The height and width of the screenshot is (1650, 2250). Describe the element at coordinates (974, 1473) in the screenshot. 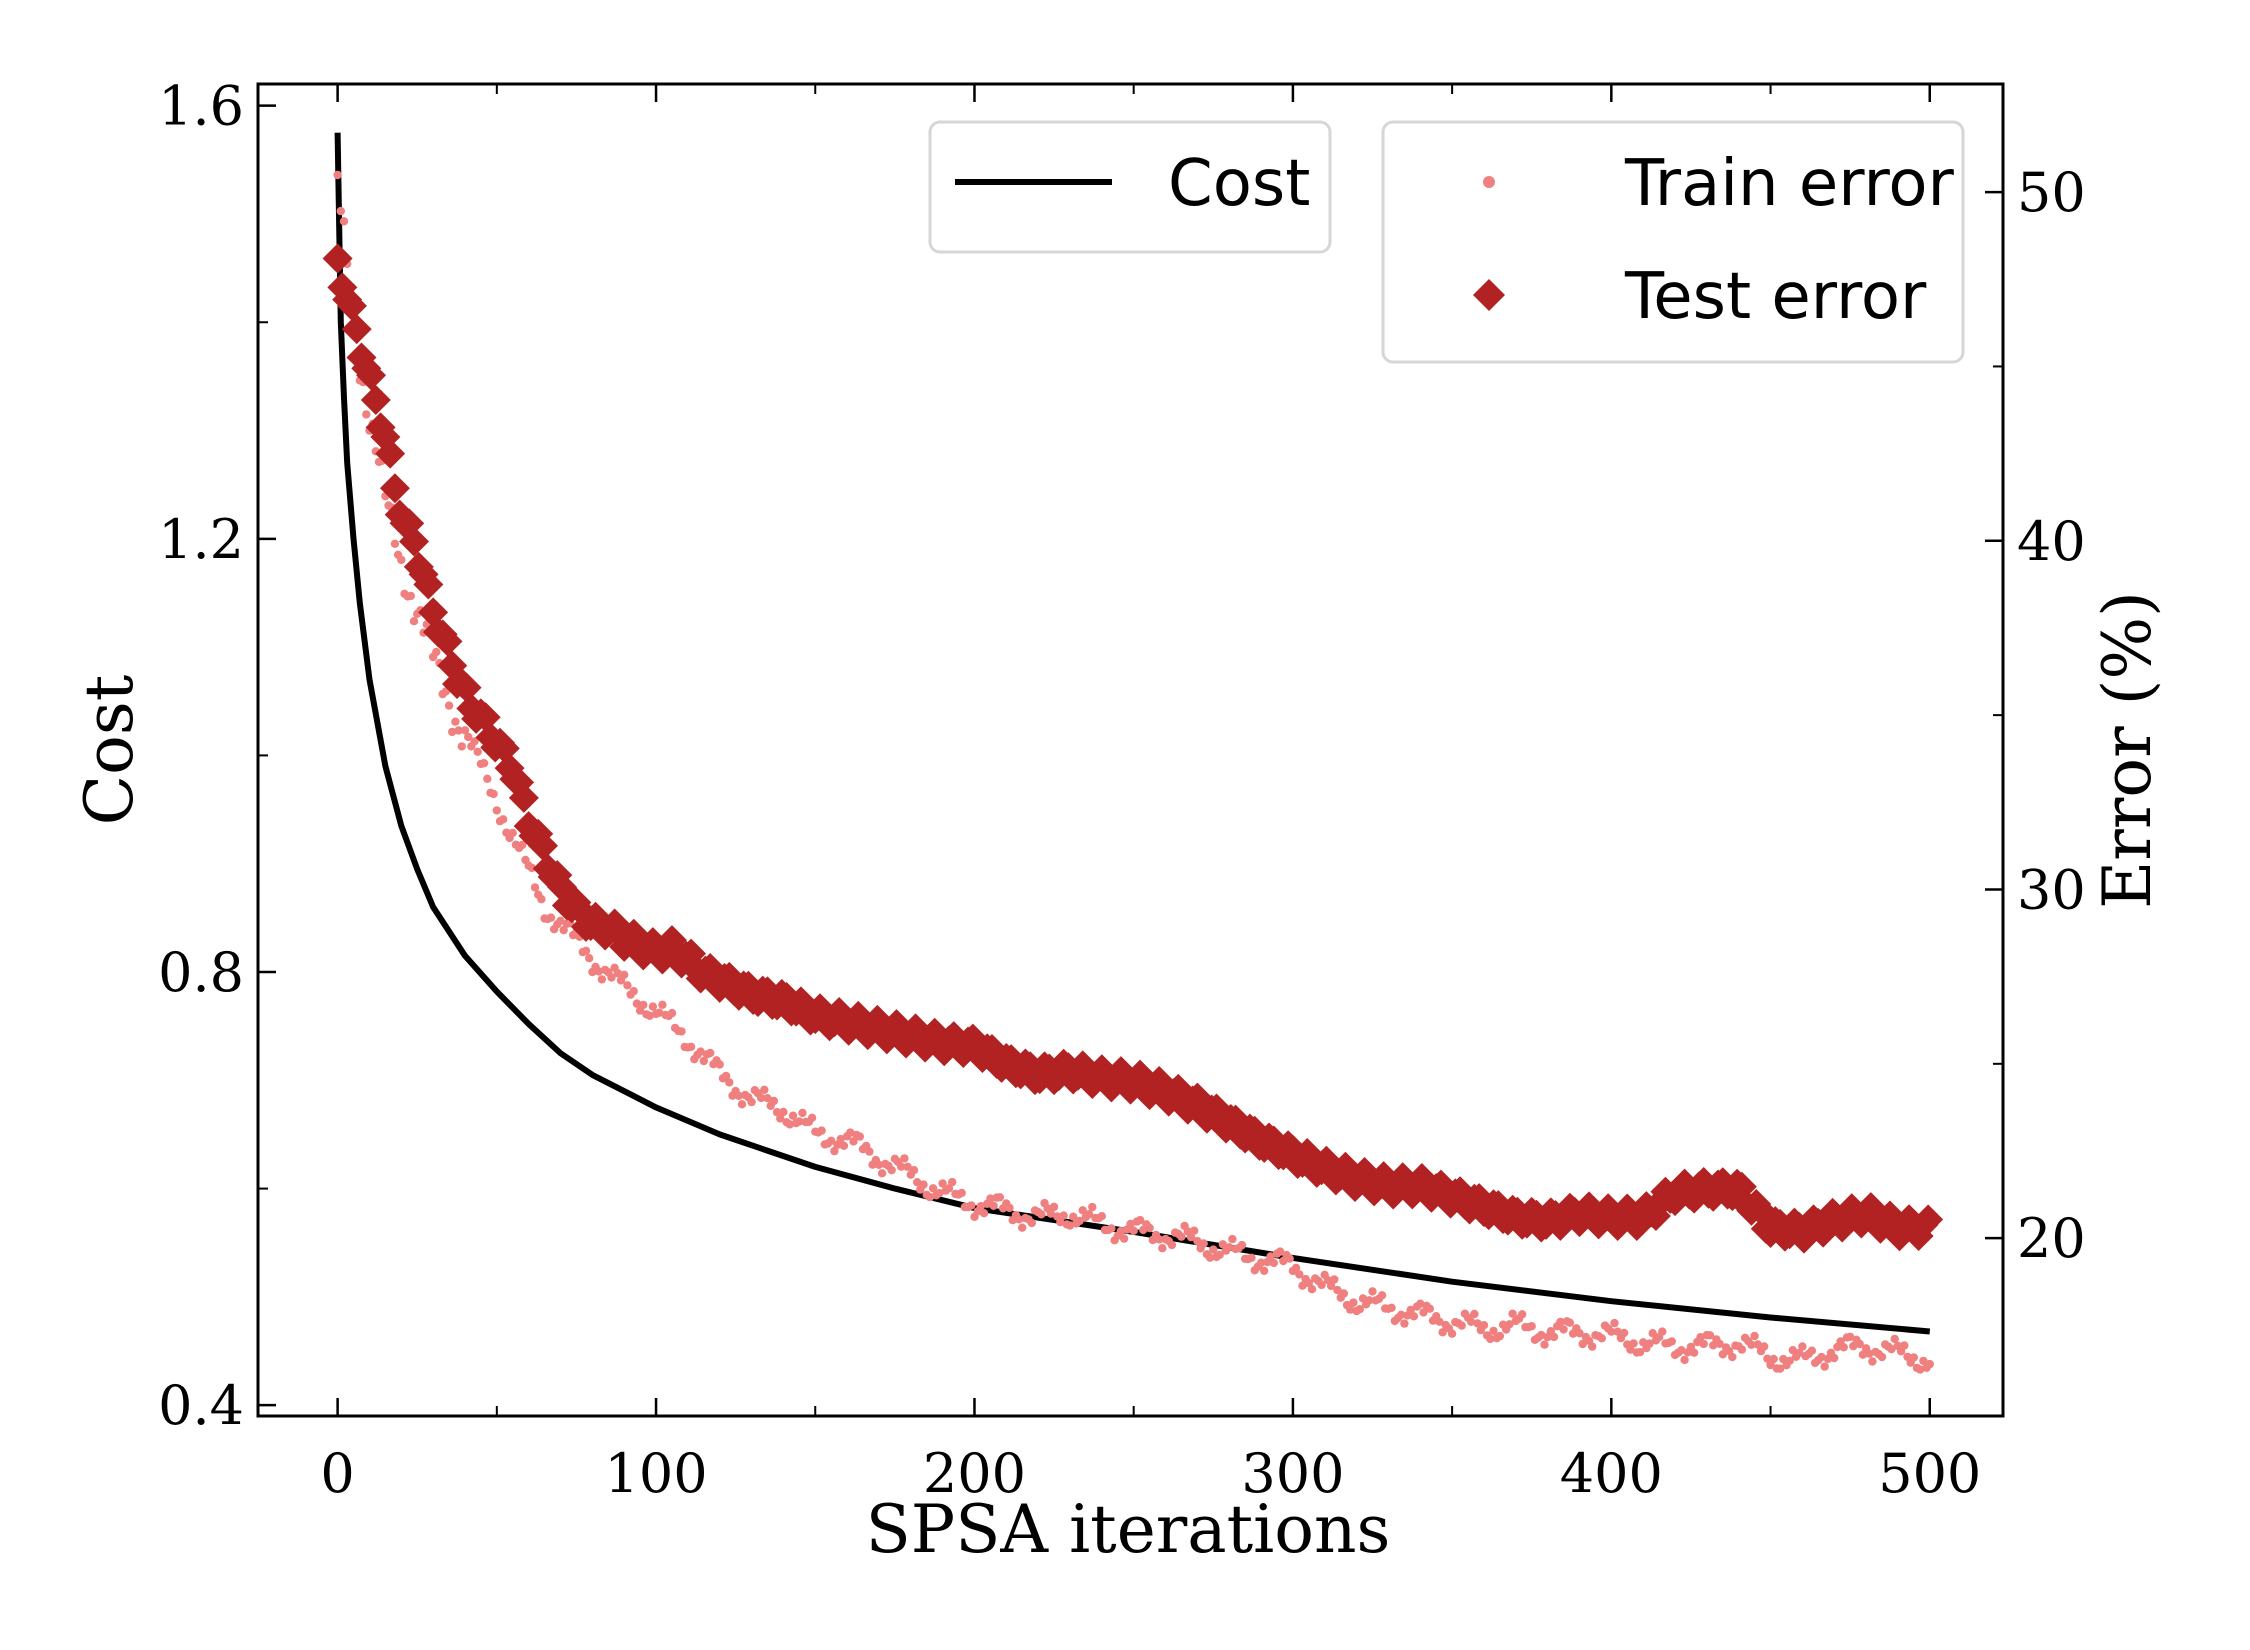

I see `x-tick-label: 200` at that location.